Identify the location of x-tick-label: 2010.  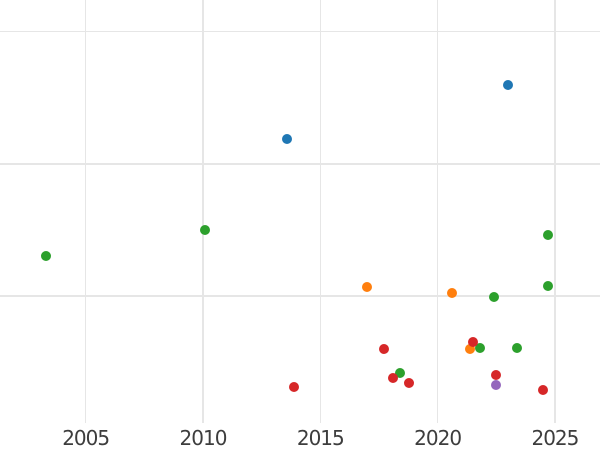
(203, 438).